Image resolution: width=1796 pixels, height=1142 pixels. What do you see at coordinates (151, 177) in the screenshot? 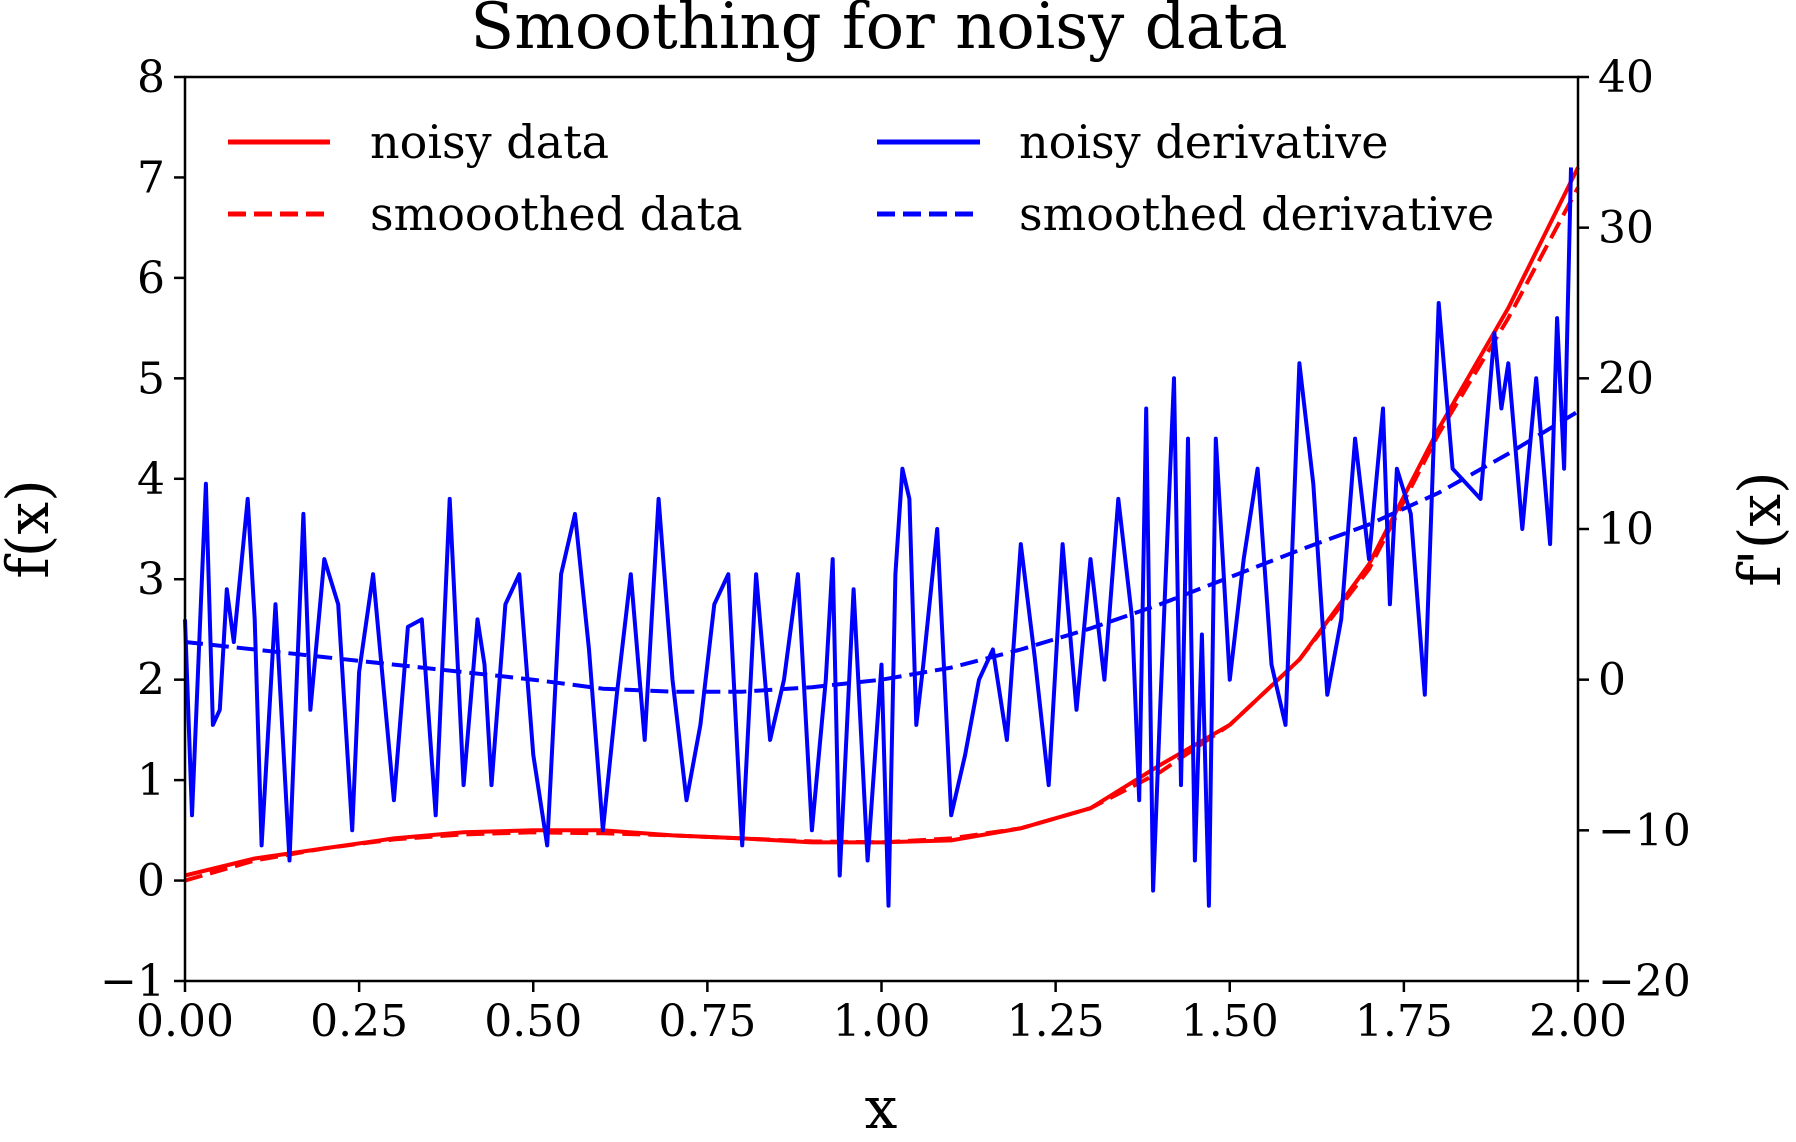
I see `y-tick-label: 7` at bounding box center [151, 177].